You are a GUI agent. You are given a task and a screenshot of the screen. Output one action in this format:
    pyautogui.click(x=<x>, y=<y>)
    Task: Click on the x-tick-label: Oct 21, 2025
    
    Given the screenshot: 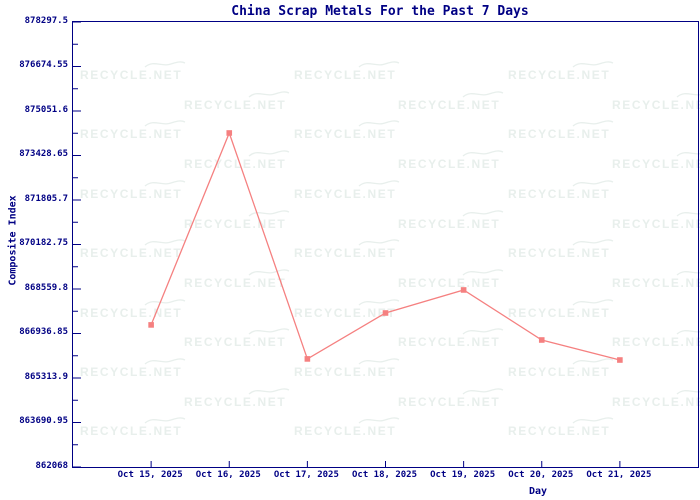 What is the action you would take?
    pyautogui.click(x=619, y=475)
    